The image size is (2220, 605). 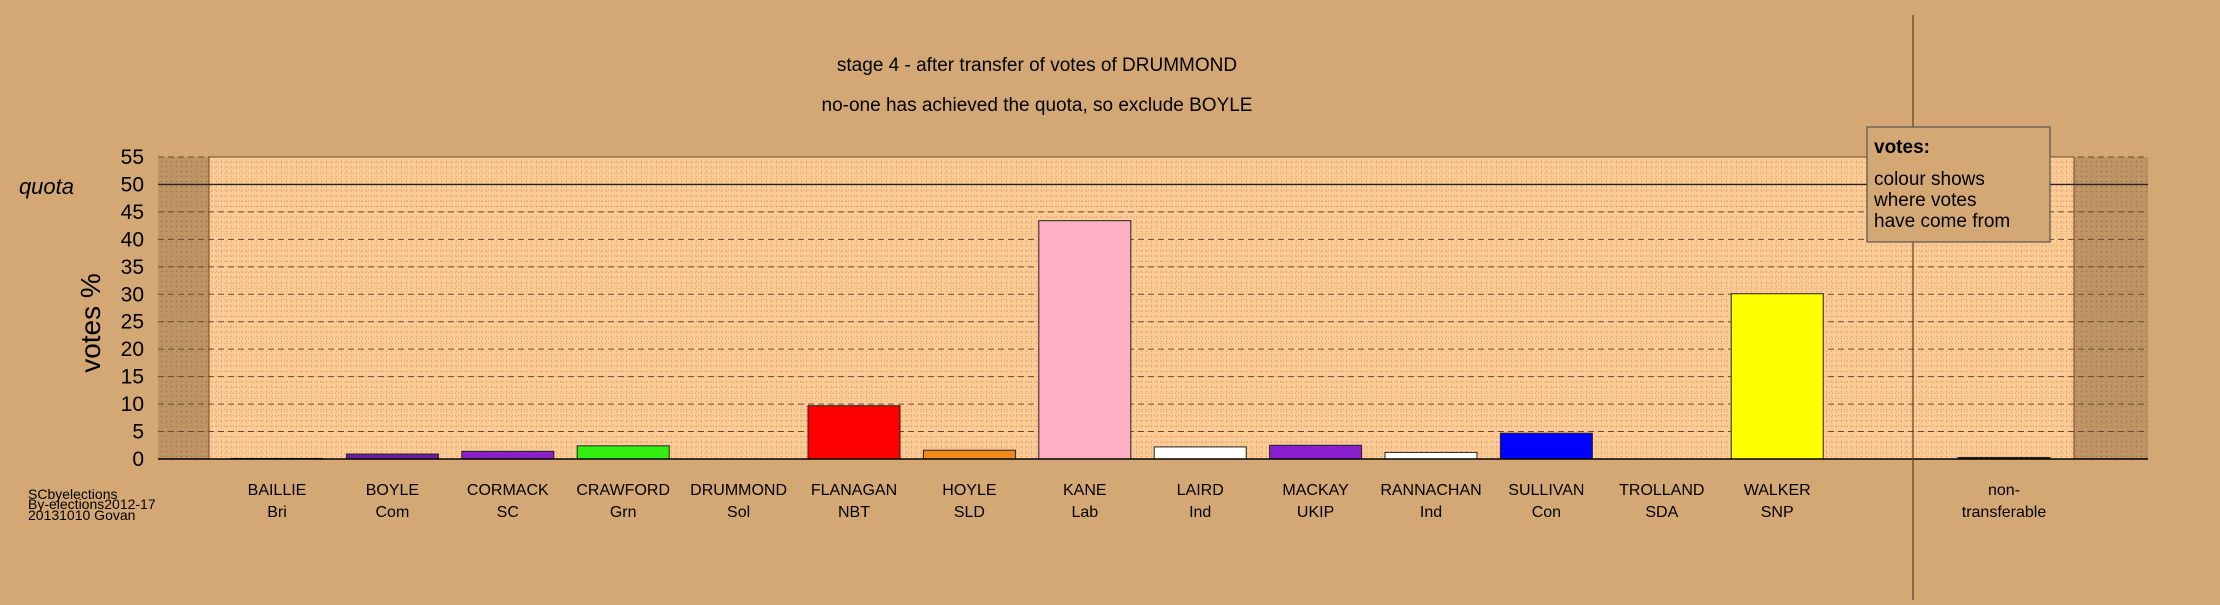 What do you see at coordinates (1084, 512) in the screenshot?
I see `party-label-kane: Lab` at bounding box center [1084, 512].